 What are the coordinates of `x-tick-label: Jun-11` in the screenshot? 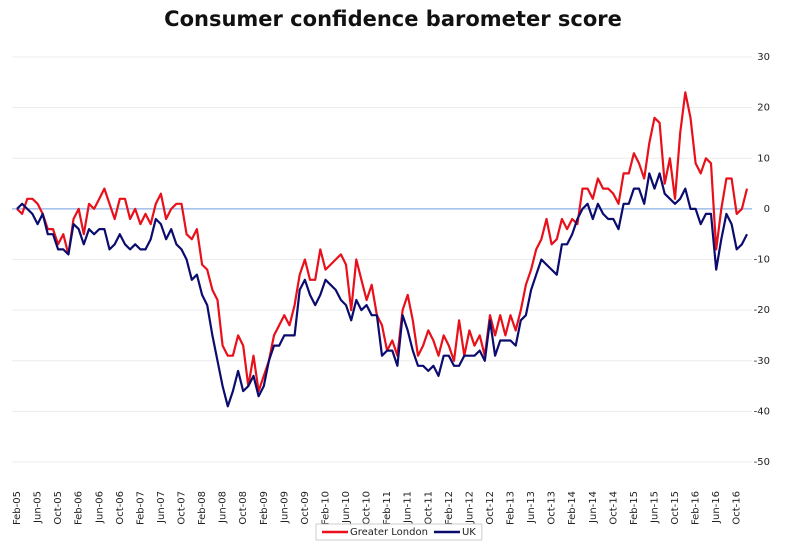 It's located at (408, 507).